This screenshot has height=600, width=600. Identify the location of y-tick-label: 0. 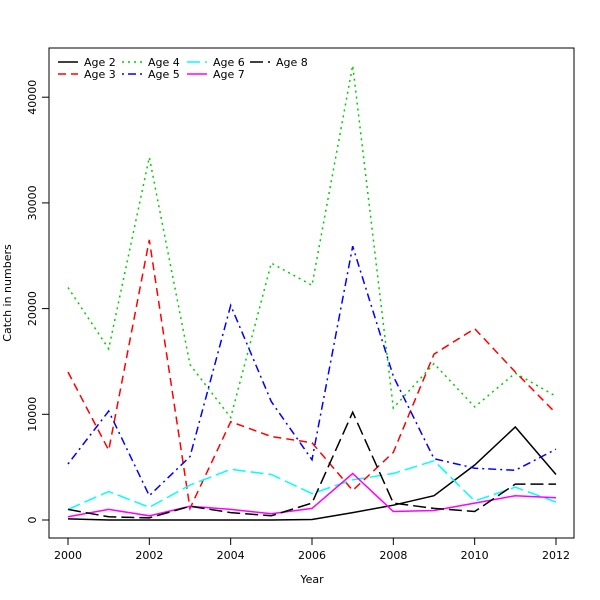
(32, 520).